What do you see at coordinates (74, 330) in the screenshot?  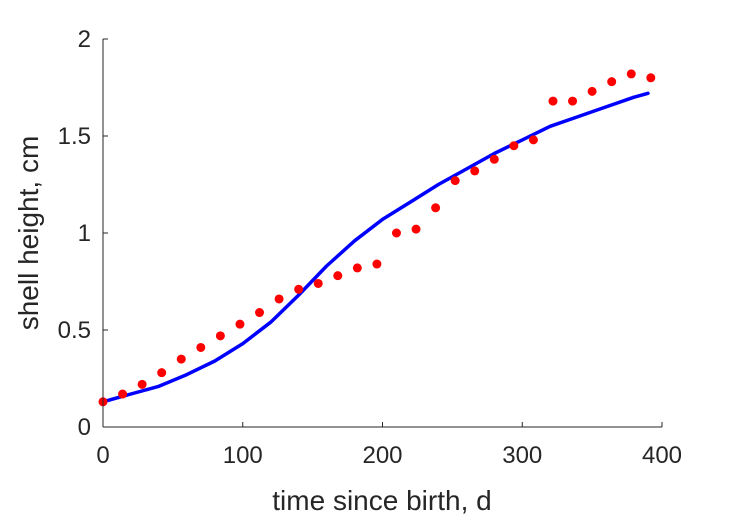 I see `y-tick-label: 0.5` at bounding box center [74, 330].